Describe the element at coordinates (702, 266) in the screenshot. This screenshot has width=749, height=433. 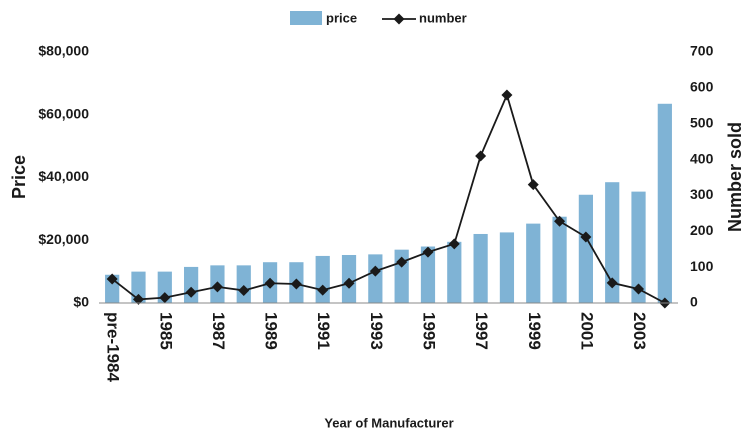
I see `y2-tick-label: 100` at that location.